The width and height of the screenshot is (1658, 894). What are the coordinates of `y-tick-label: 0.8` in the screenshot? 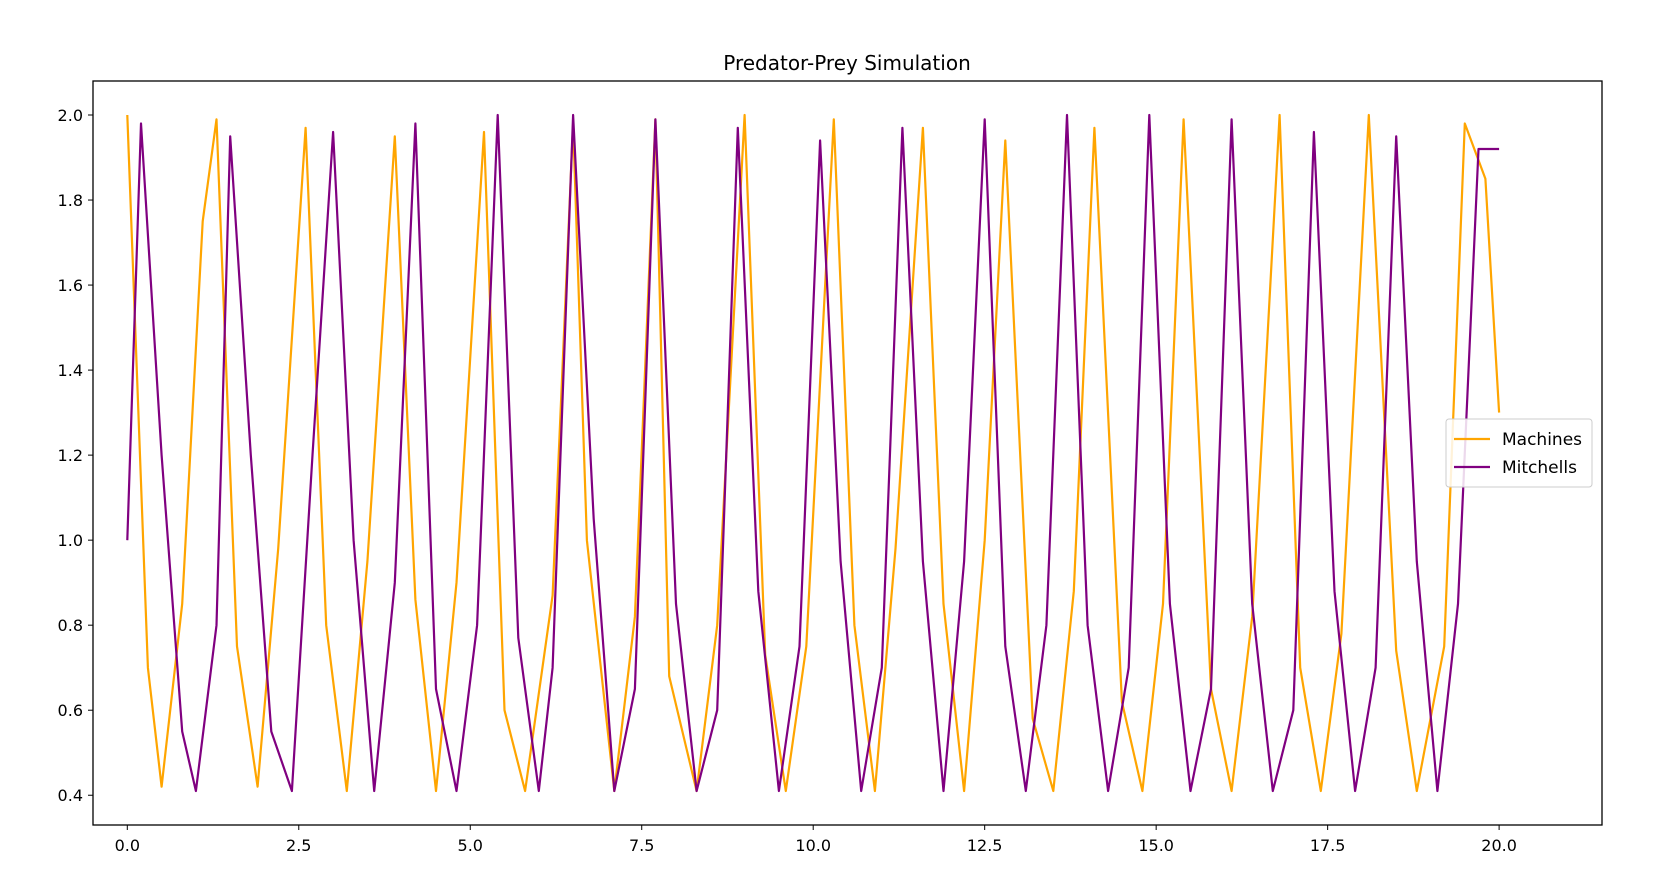 It's located at (70, 625).